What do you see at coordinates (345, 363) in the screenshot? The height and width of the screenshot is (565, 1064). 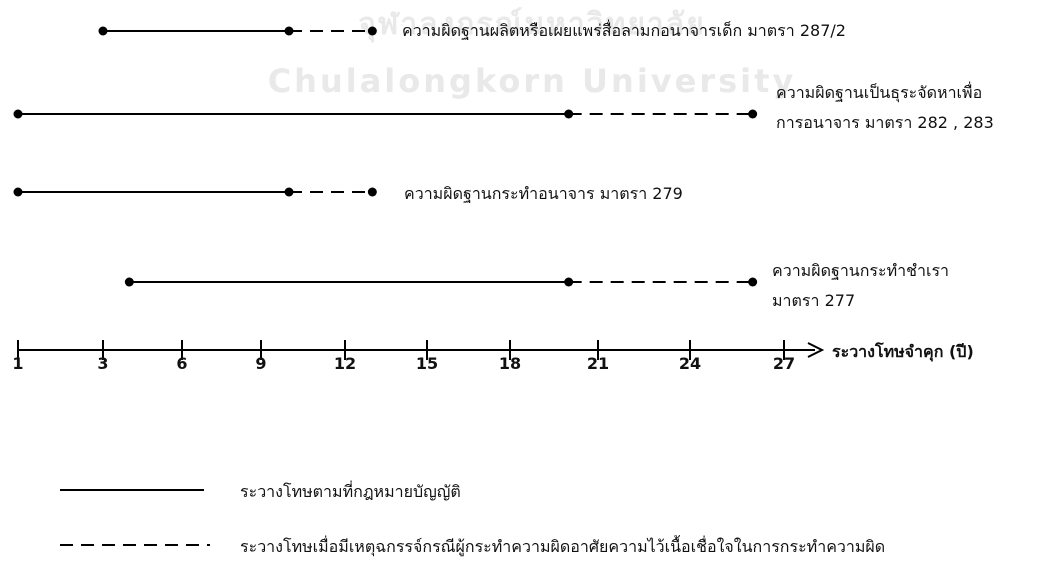 I see `tick-label: 12` at bounding box center [345, 363].